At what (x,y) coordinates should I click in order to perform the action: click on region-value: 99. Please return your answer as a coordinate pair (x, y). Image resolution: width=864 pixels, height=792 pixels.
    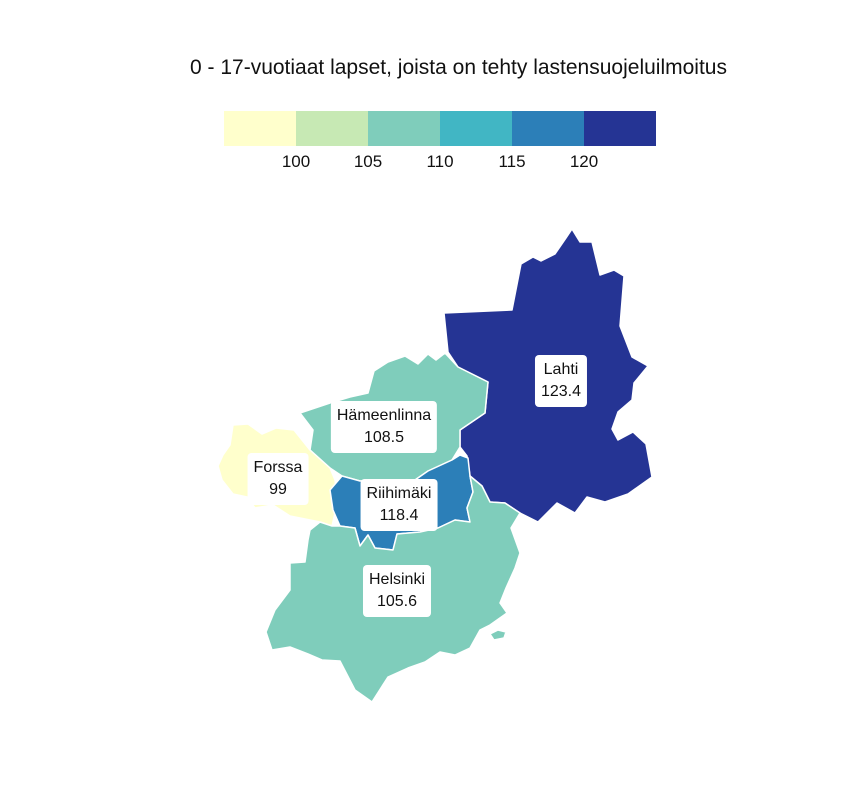
    Looking at the image, I should click on (278, 489).